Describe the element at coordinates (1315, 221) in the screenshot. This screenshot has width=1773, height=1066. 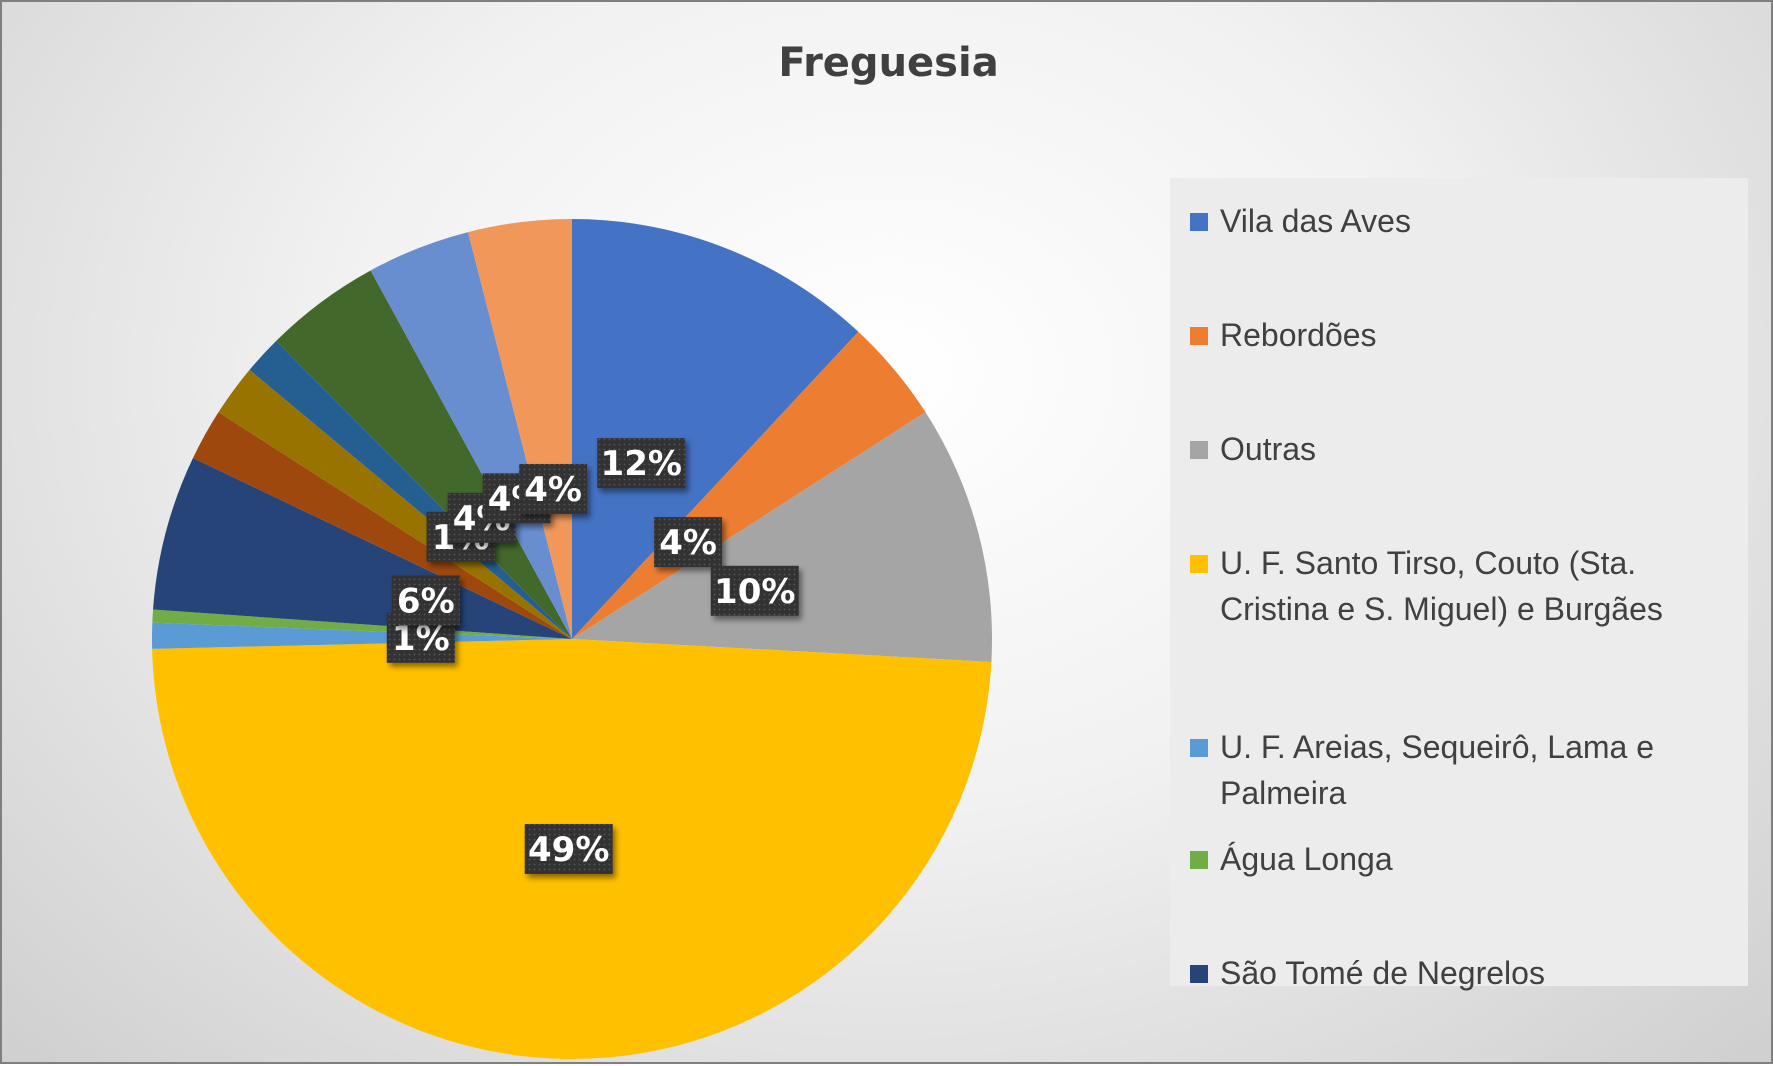
I see `legend-label: Vila das Aves` at that location.